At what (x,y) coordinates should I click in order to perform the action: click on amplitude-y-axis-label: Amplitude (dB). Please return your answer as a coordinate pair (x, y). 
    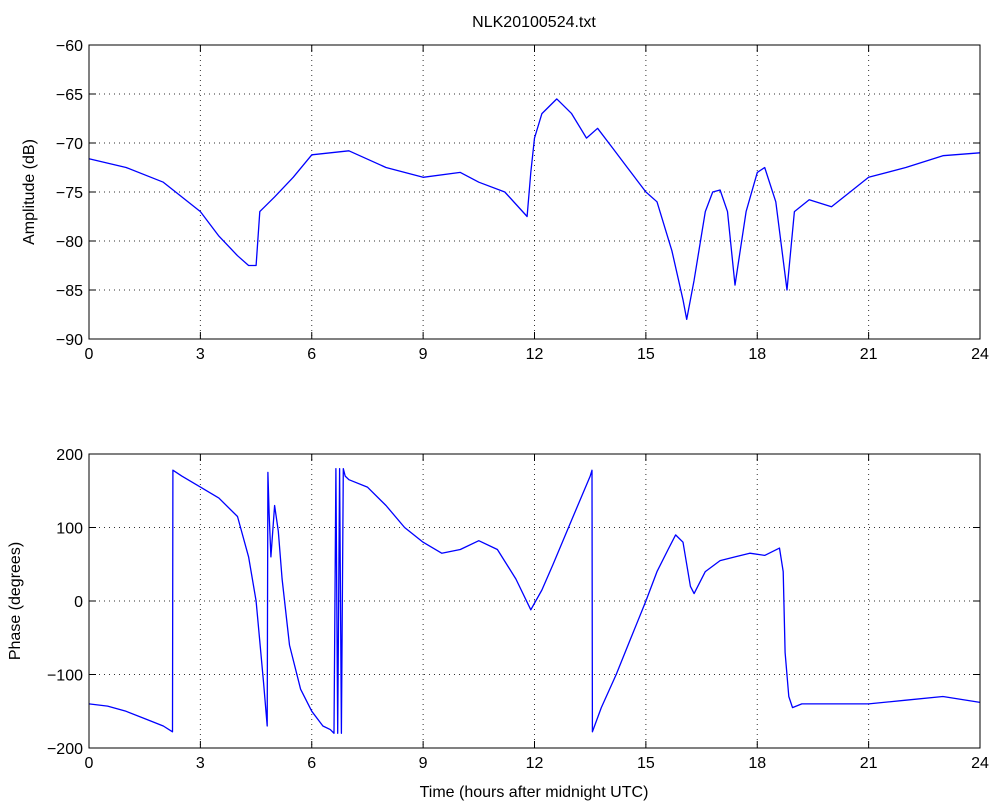
    Looking at the image, I should click on (29, 192).